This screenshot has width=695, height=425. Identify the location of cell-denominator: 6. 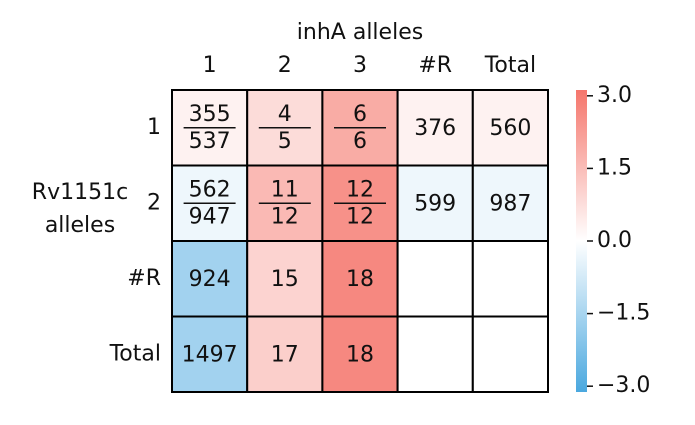
(360, 141).